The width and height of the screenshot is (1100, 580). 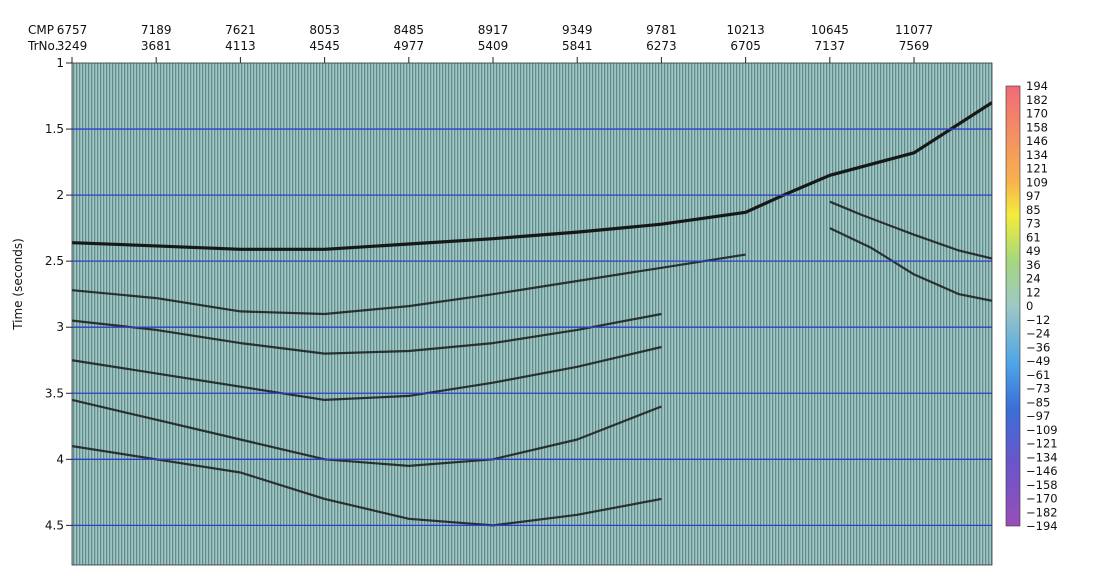 What do you see at coordinates (60, 327) in the screenshot?
I see `y-tick-label: 3` at bounding box center [60, 327].